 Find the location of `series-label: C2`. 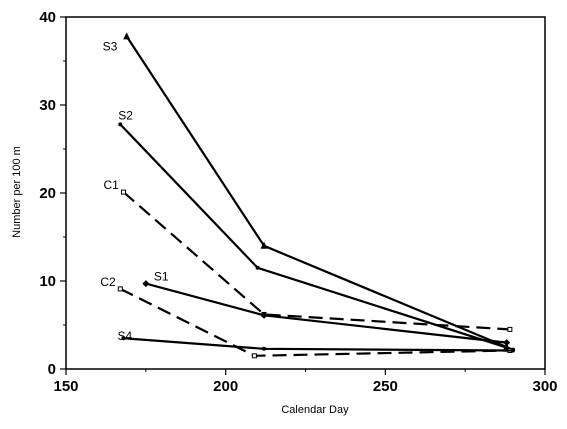

series-label: C2 is located at coordinates (108, 282).